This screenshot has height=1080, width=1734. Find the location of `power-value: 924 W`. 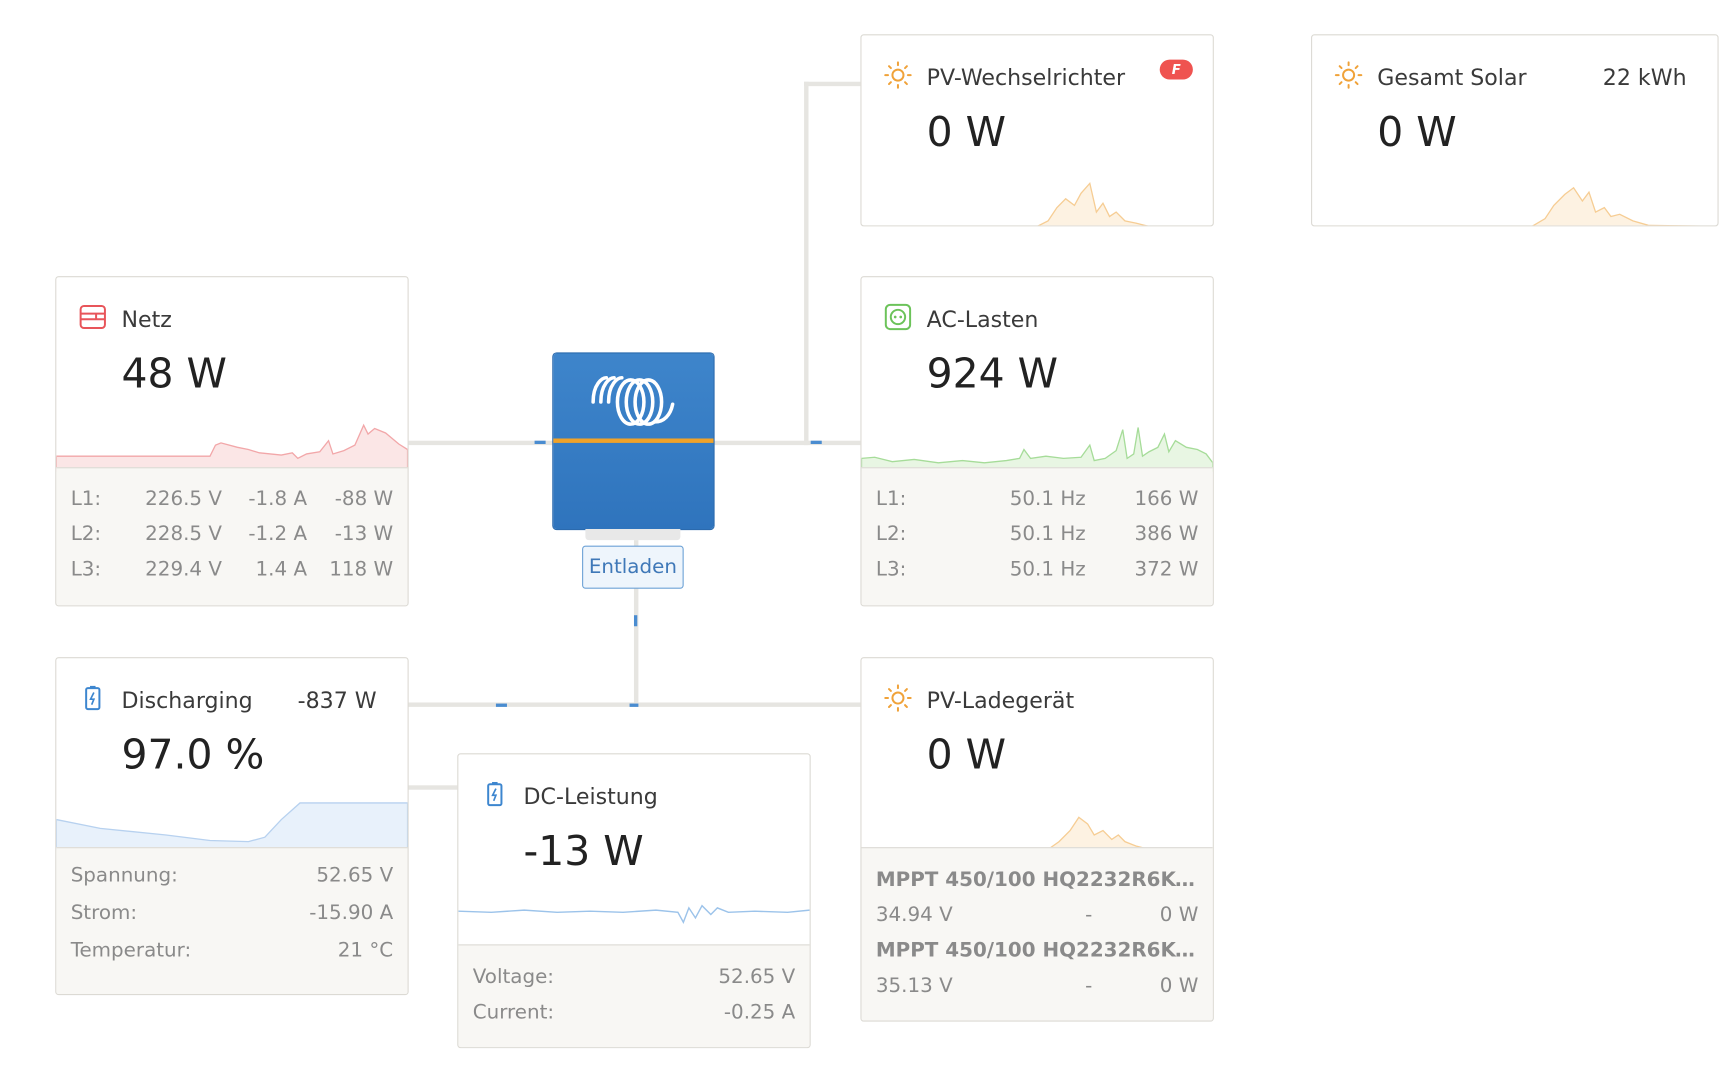

power-value: 924 W is located at coordinates (992, 374).